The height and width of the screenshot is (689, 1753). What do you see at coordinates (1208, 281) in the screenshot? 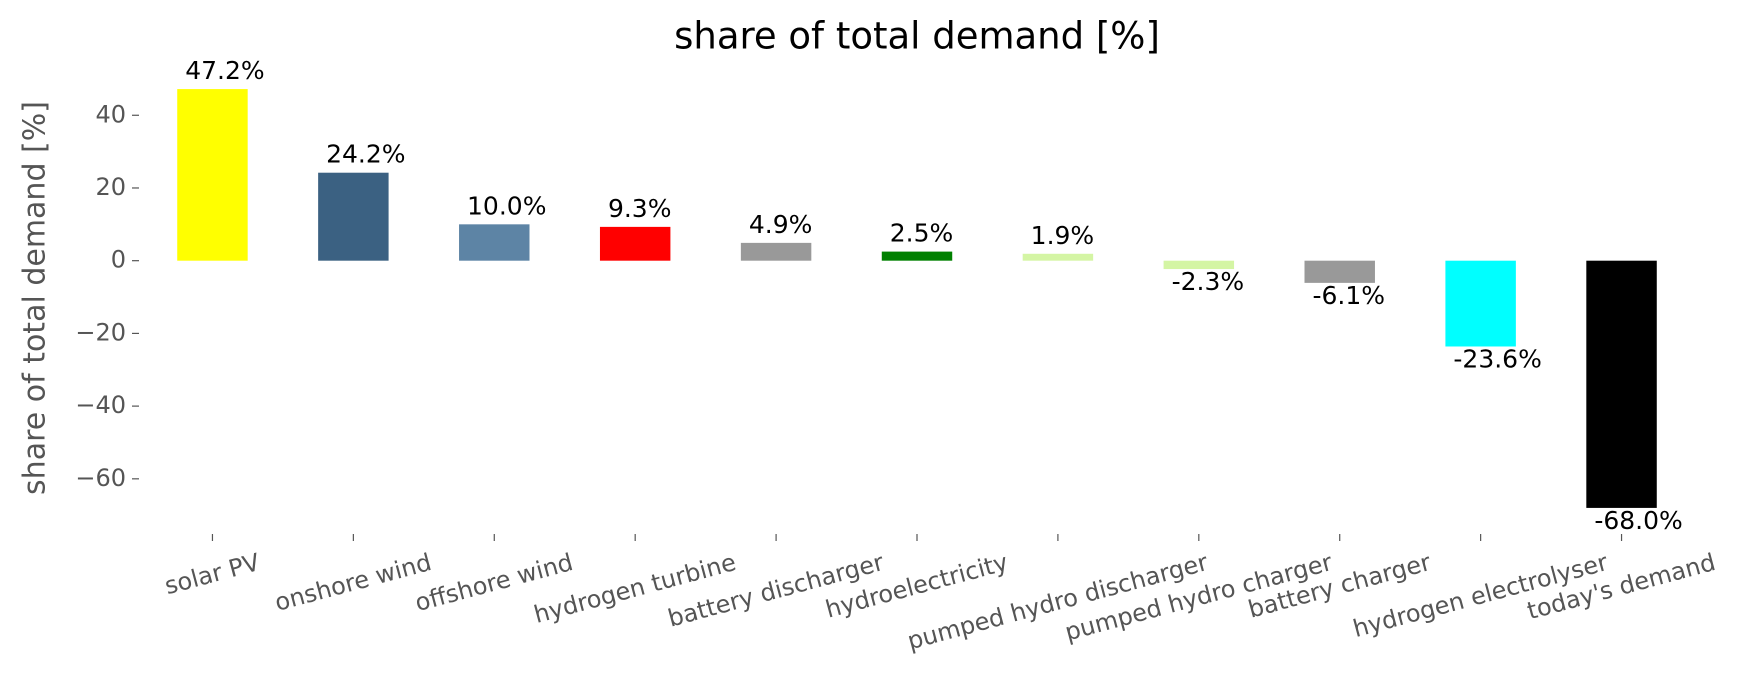
I see `value-label: -2.3%` at bounding box center [1208, 281].